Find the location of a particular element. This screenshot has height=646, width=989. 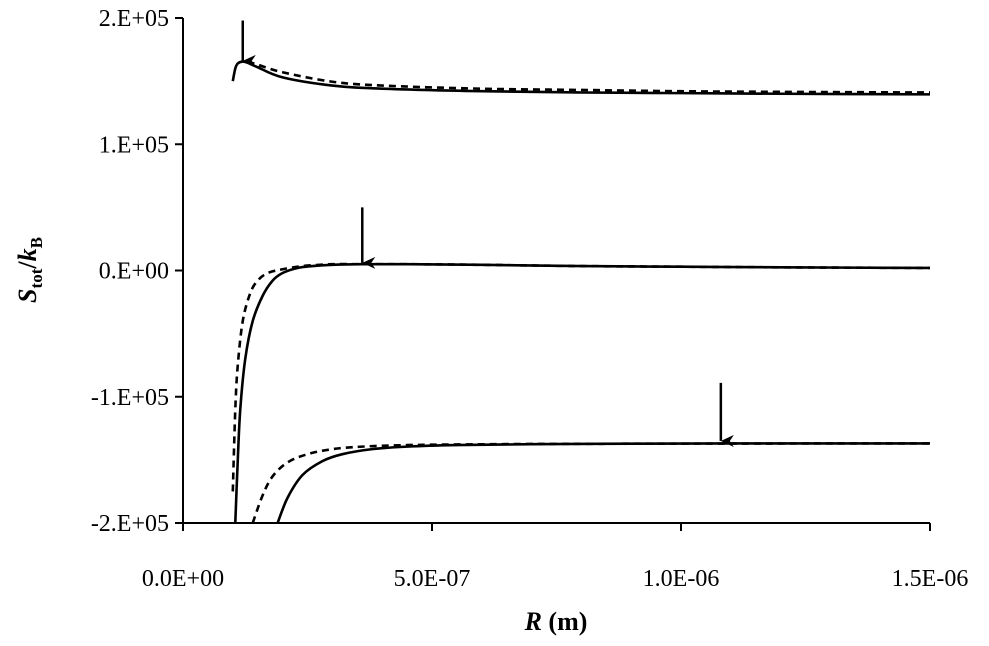

y-axis-subscript-tot: tot is located at coordinates (36, 278).